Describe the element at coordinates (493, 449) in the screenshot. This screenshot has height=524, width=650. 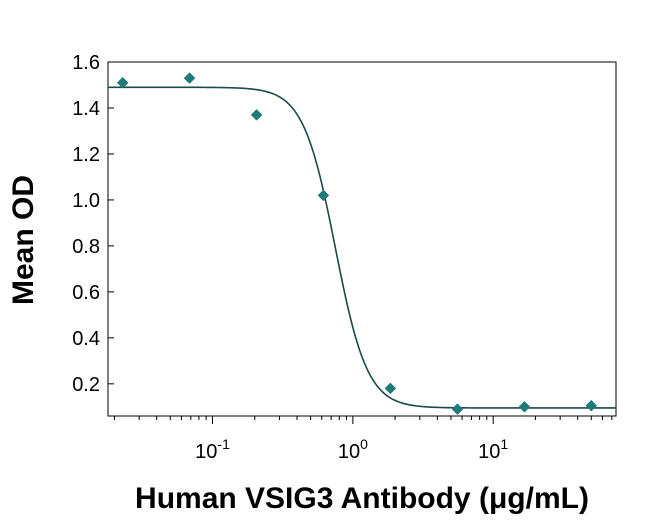
I see `x-tick-label: 10¹` at that location.